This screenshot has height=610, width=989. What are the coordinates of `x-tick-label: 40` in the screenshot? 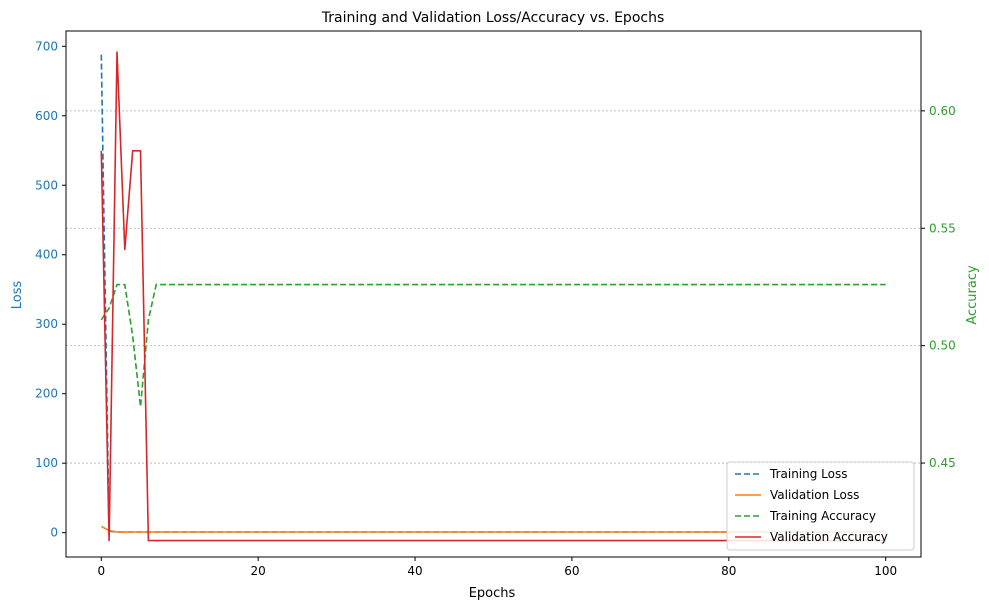 It's located at (414, 571).